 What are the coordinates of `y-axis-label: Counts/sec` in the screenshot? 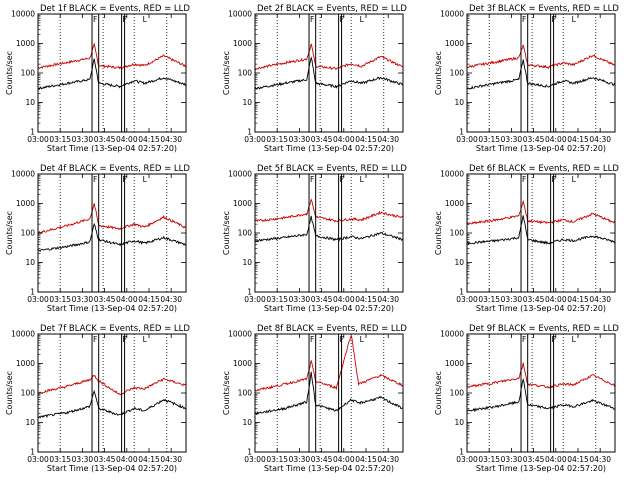 It's located at (226, 233).